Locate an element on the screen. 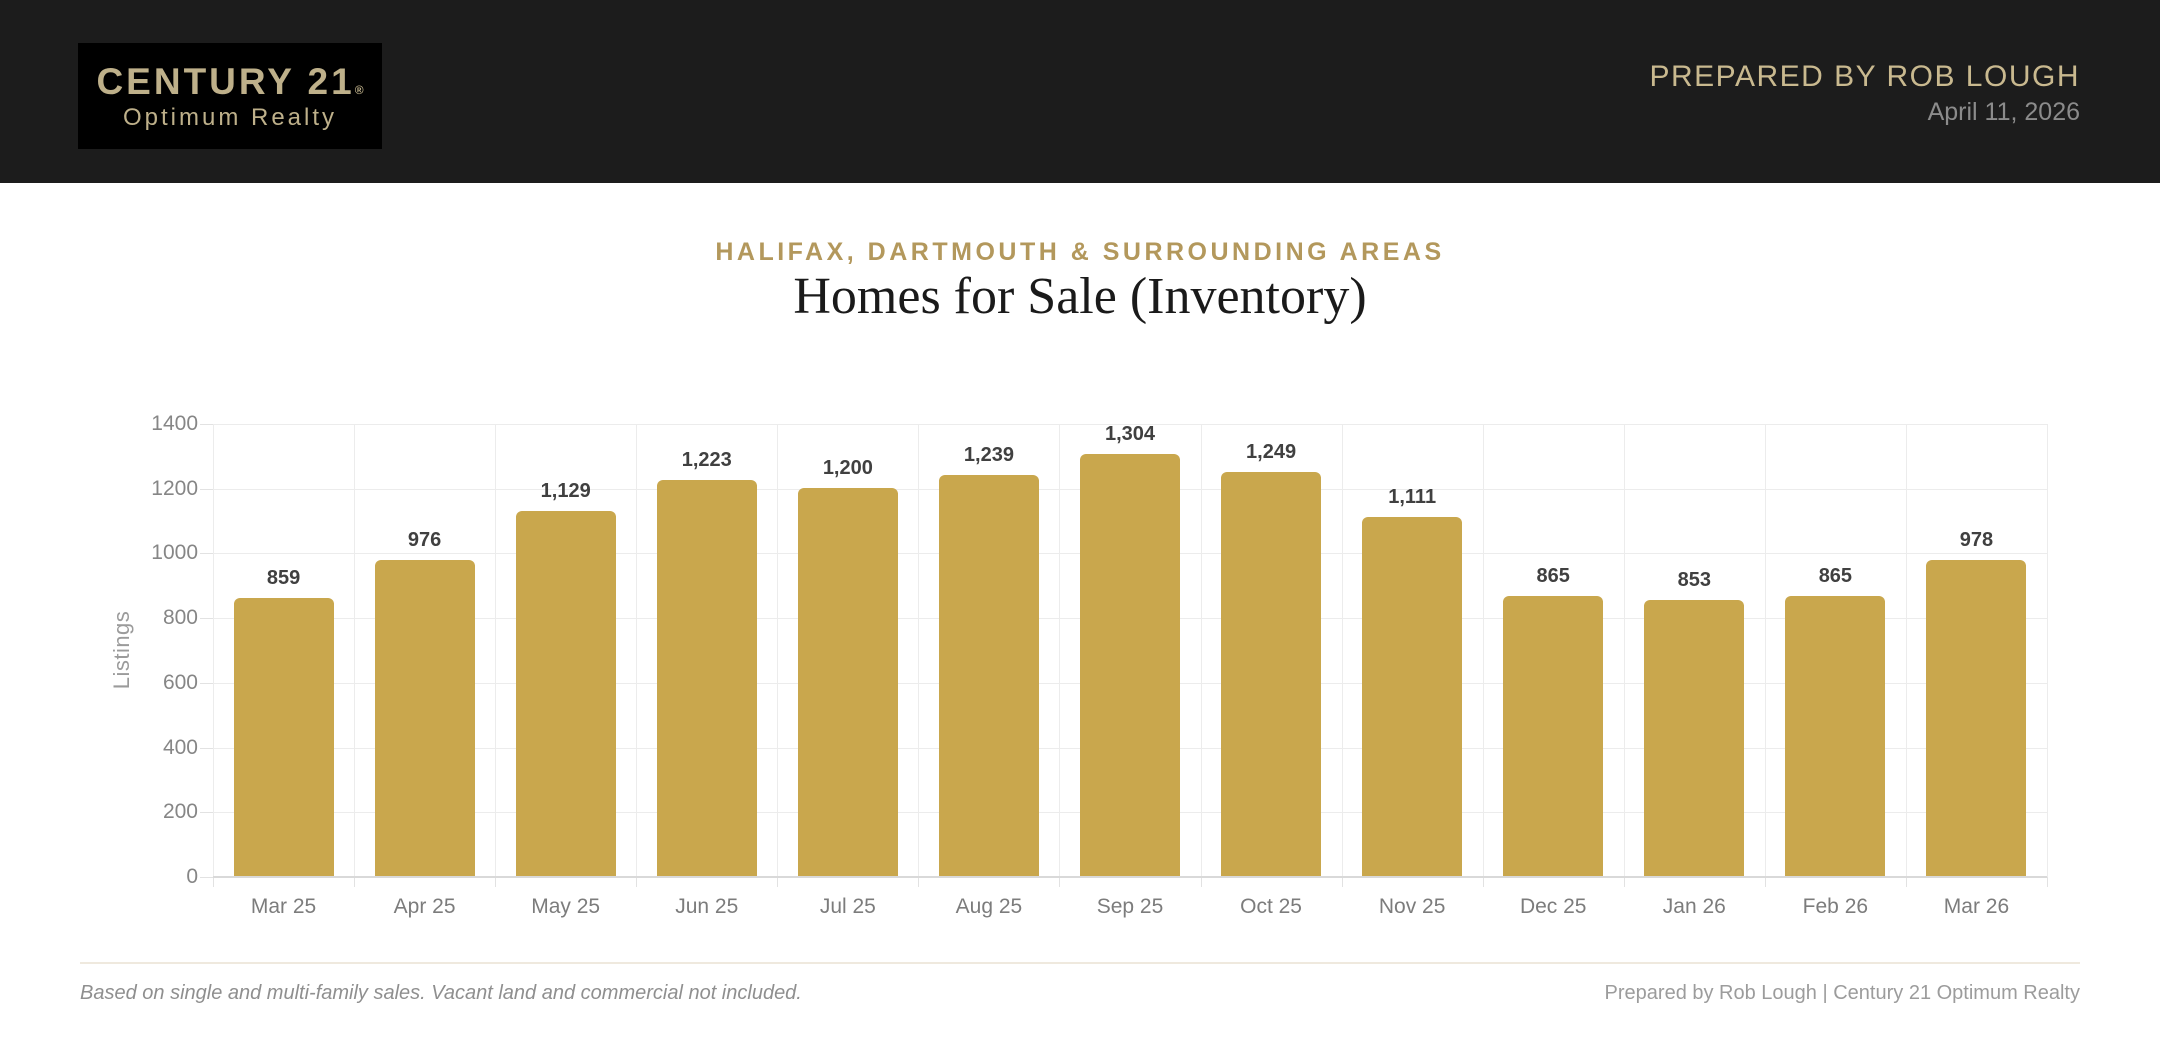  bar-value-label: 1,129 is located at coordinates (565, 491).